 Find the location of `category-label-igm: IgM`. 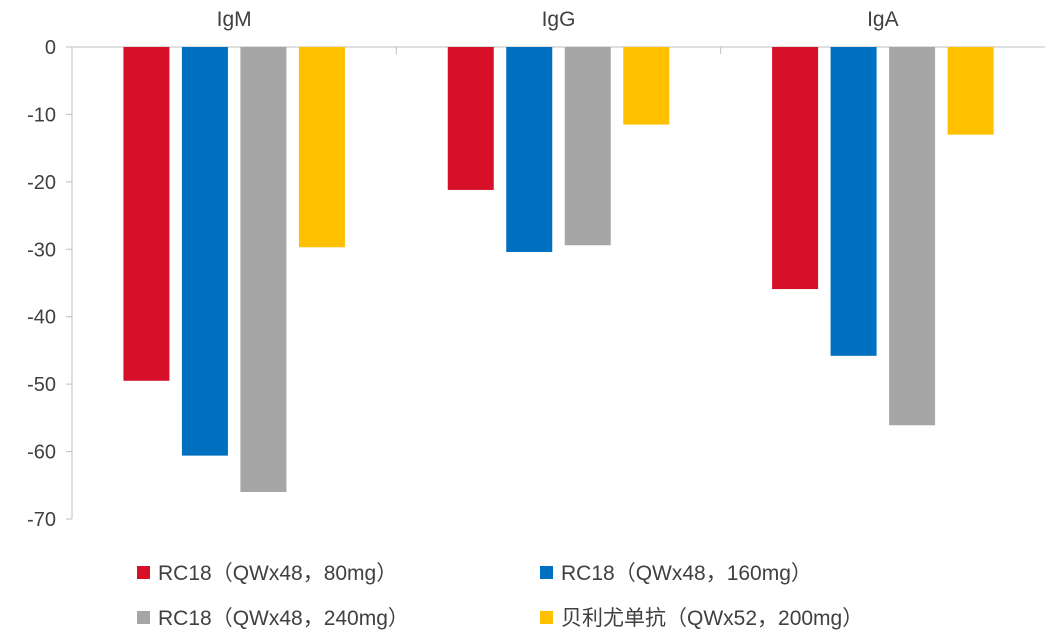

category-label-igm: IgM is located at coordinates (234, 19).